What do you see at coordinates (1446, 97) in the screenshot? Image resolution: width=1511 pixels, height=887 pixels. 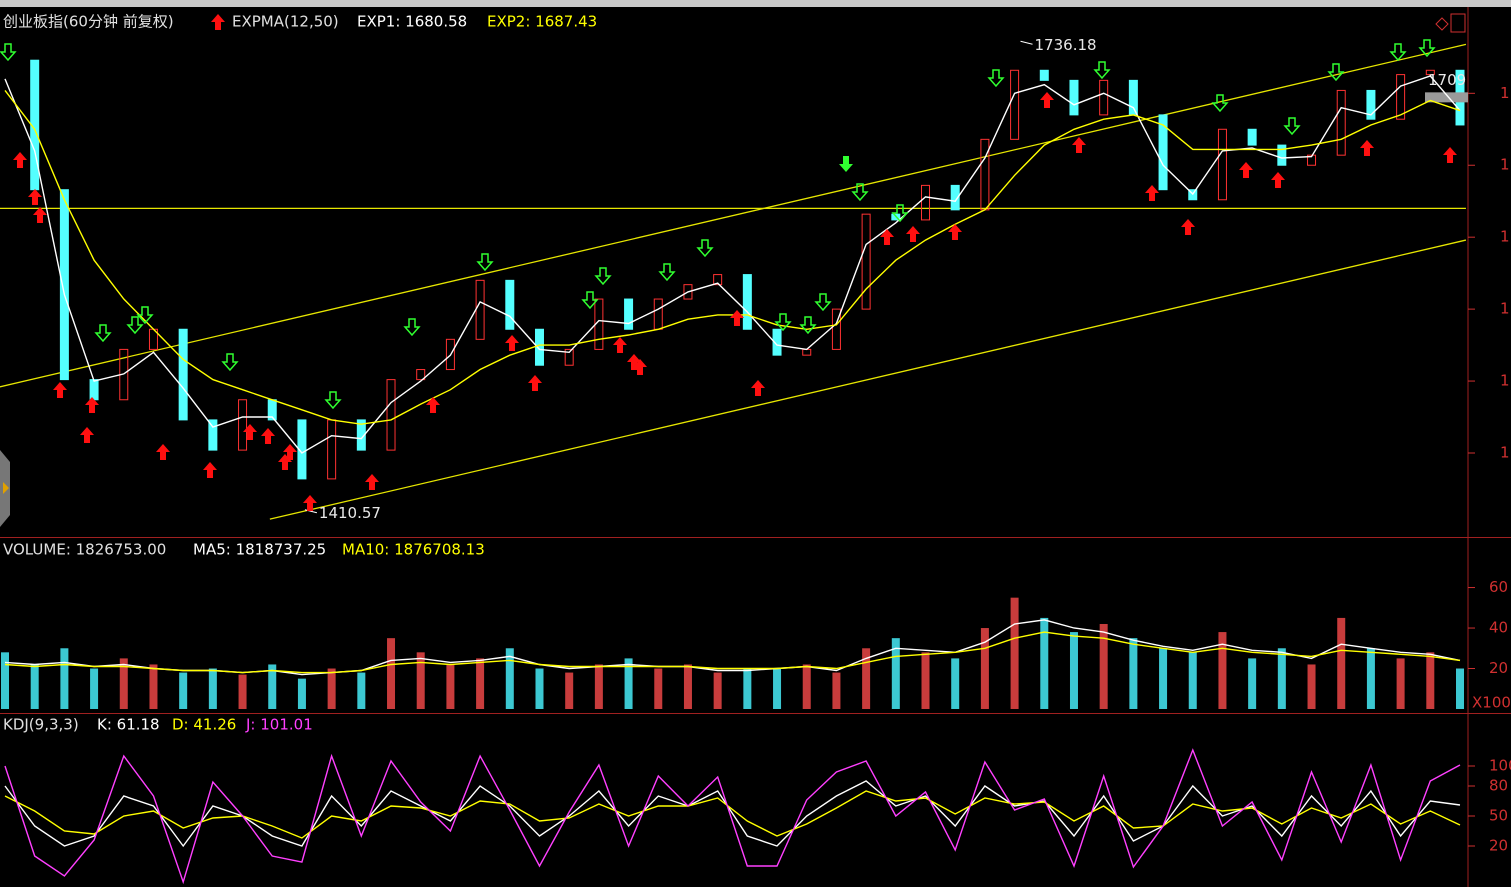 I see `last-price-box` at bounding box center [1446, 97].